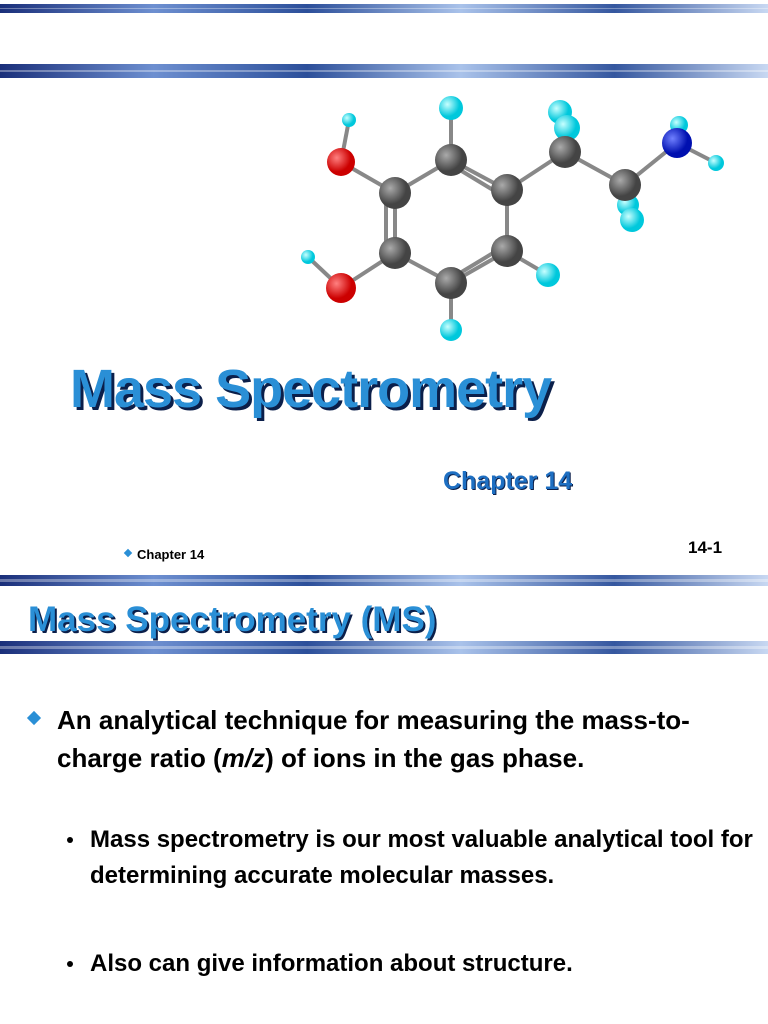 This screenshot has width=768, height=1024. I want to click on page-number: 14-1, so click(705, 547).